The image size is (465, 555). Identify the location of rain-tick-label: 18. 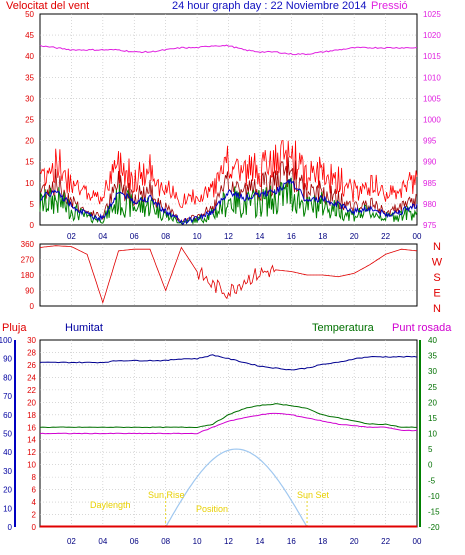
(31, 415).